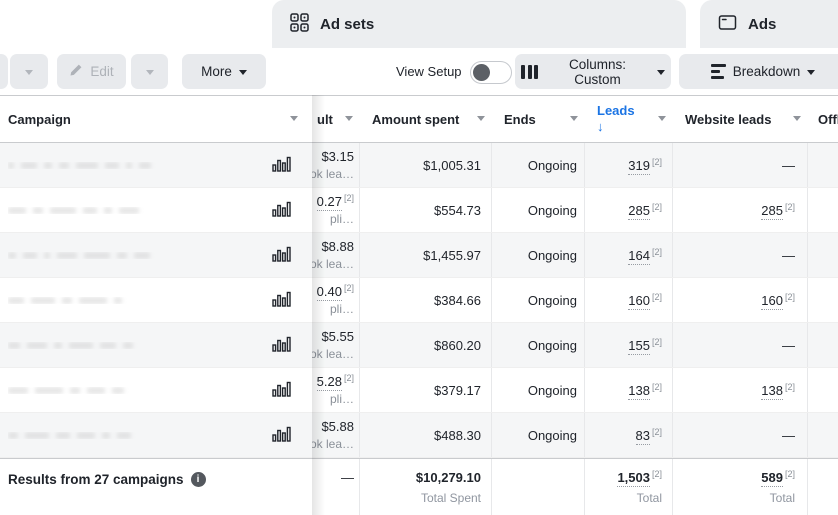  I want to click on amount-spent-total-cell: $10,279.10 Total Spent, so click(426, 487).